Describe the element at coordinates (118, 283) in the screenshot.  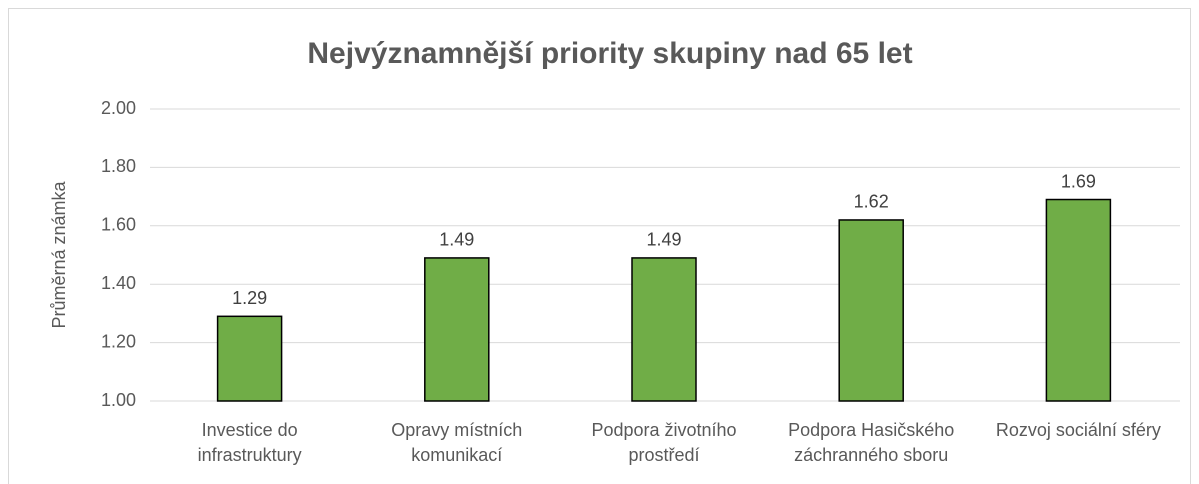
I see `y-tick-label: 1.40` at that location.